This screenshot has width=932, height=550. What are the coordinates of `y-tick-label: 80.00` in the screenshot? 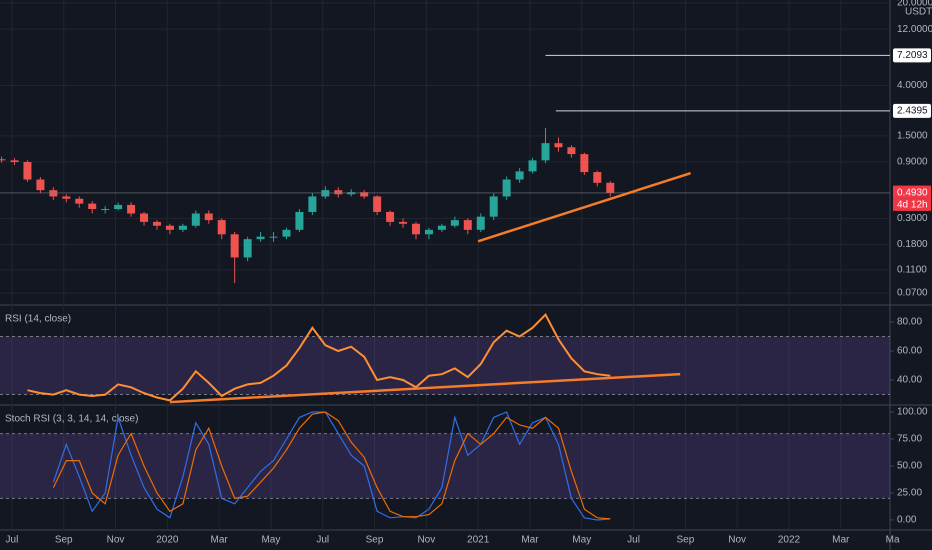 It's located at (909, 322).